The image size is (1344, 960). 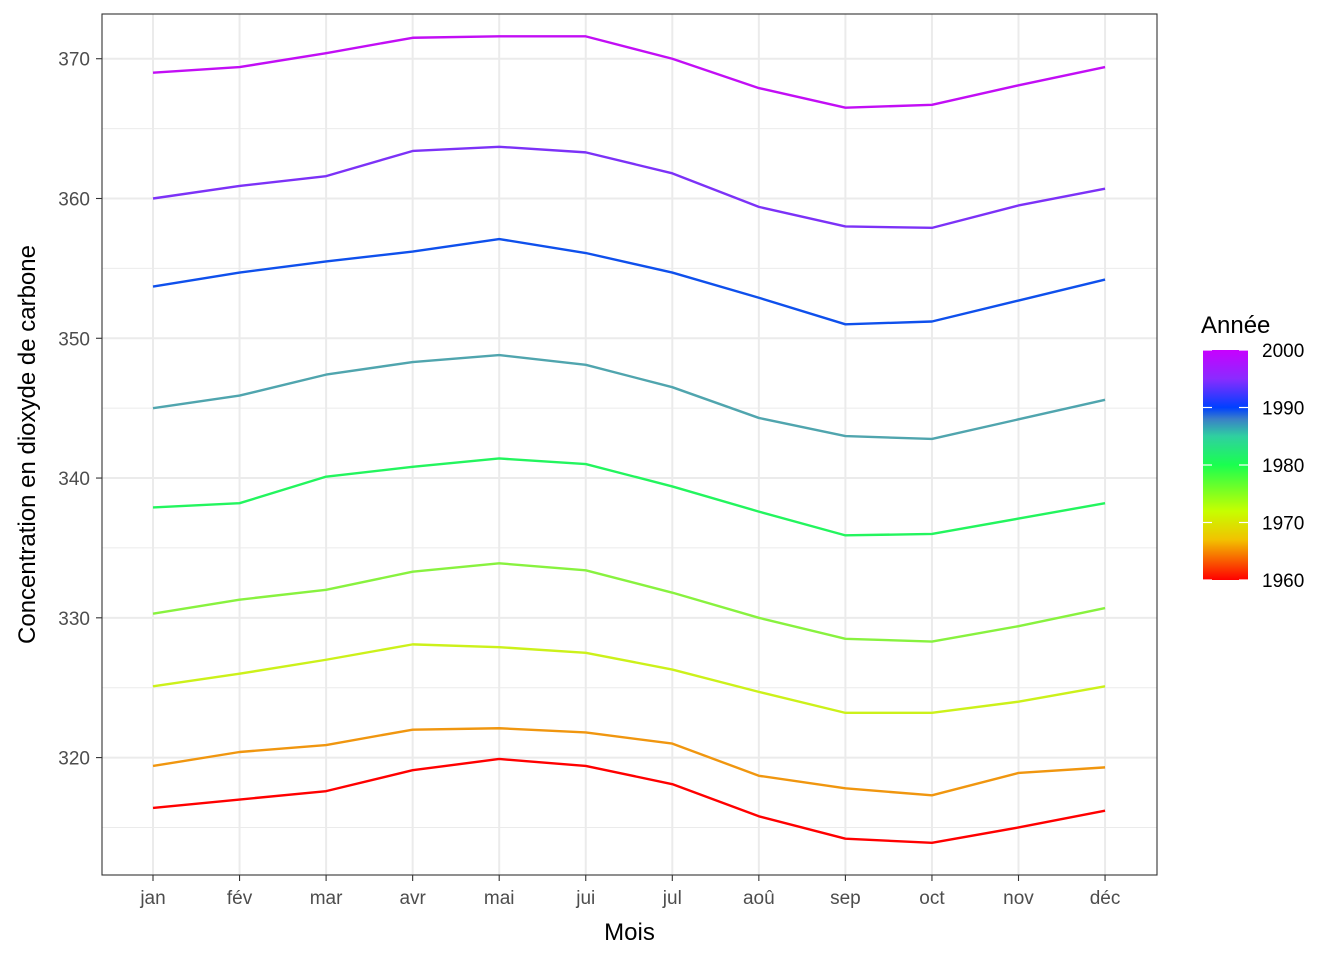 What do you see at coordinates (1283, 466) in the screenshot?
I see `legend-tick-label: 1980` at bounding box center [1283, 466].